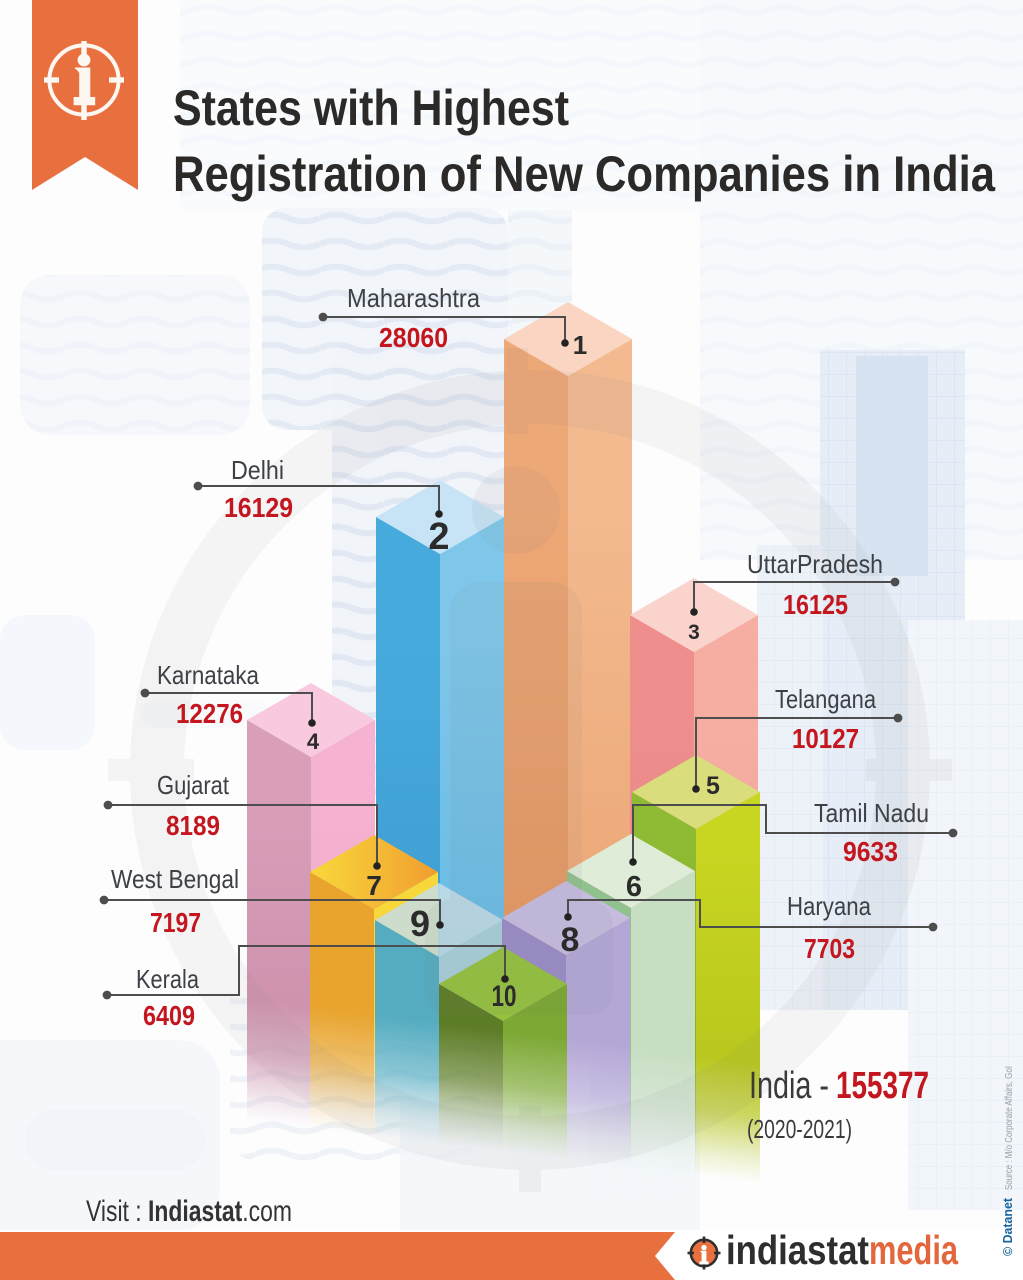 This screenshot has height=1280, width=1023. Describe the element at coordinates (208, 675) in the screenshot. I see `svg-text: Karnataka` at that location.